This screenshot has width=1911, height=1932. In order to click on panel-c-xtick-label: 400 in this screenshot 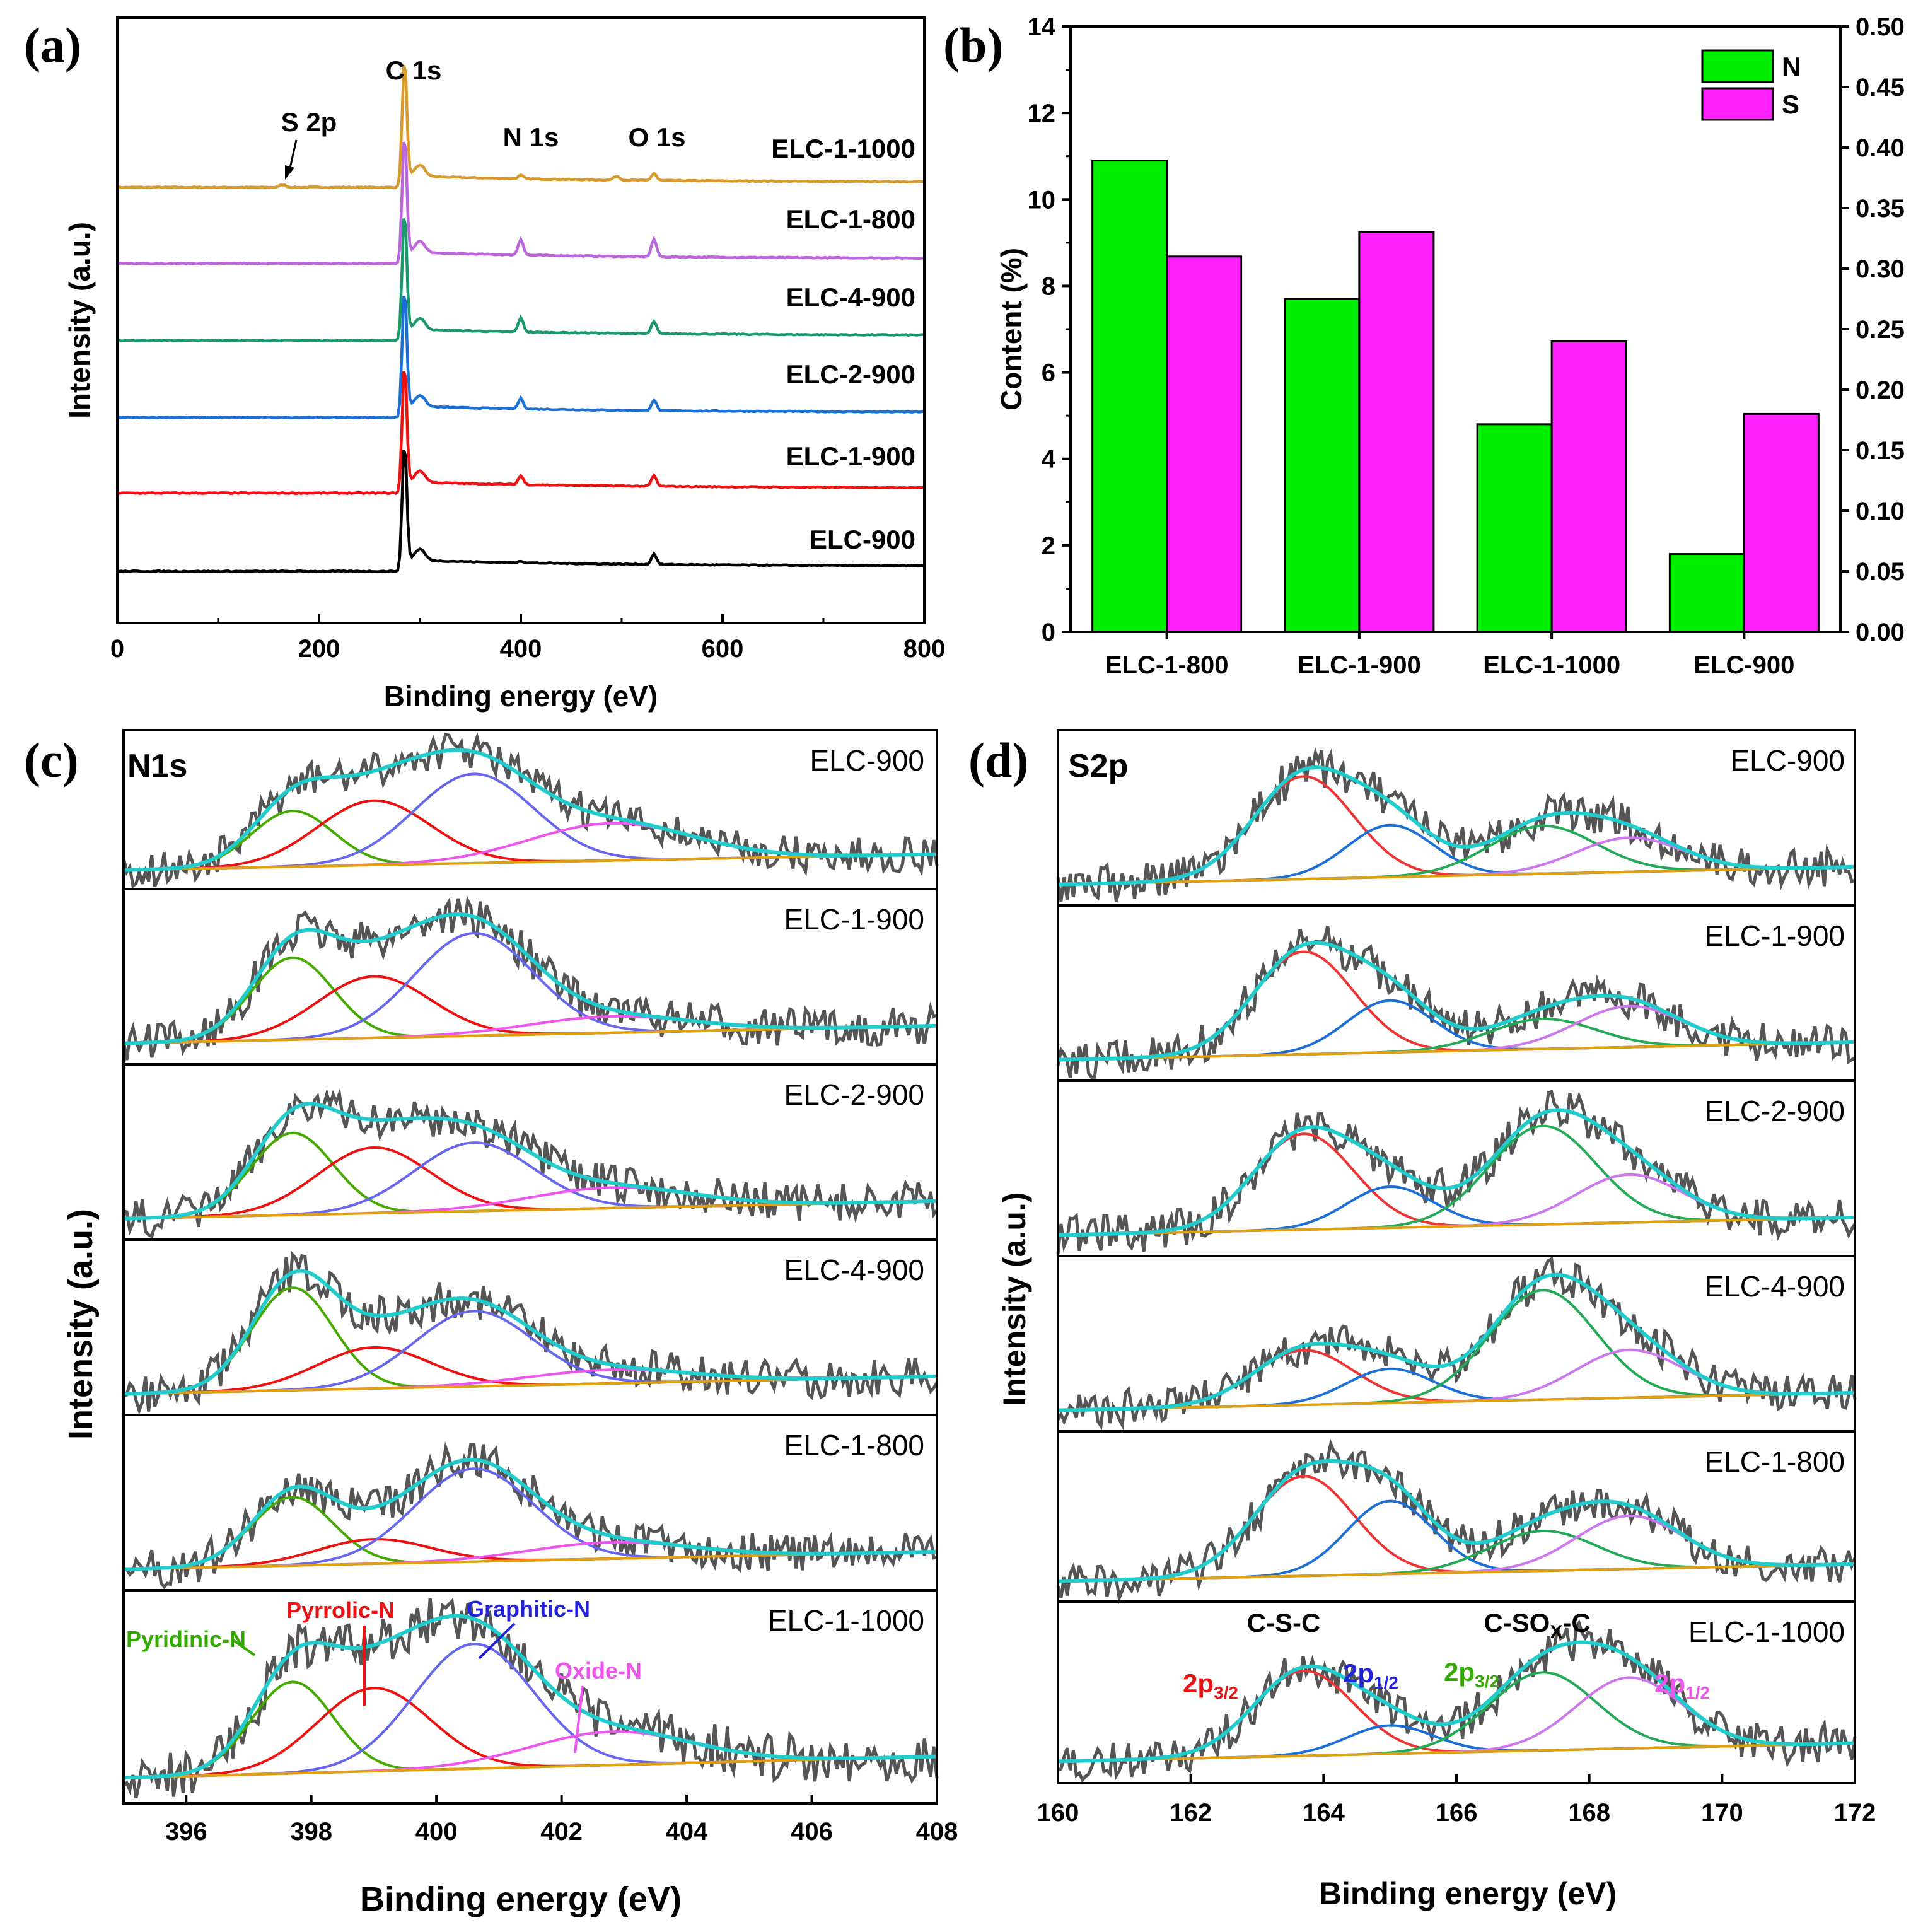, I will do `click(436, 1832)`.